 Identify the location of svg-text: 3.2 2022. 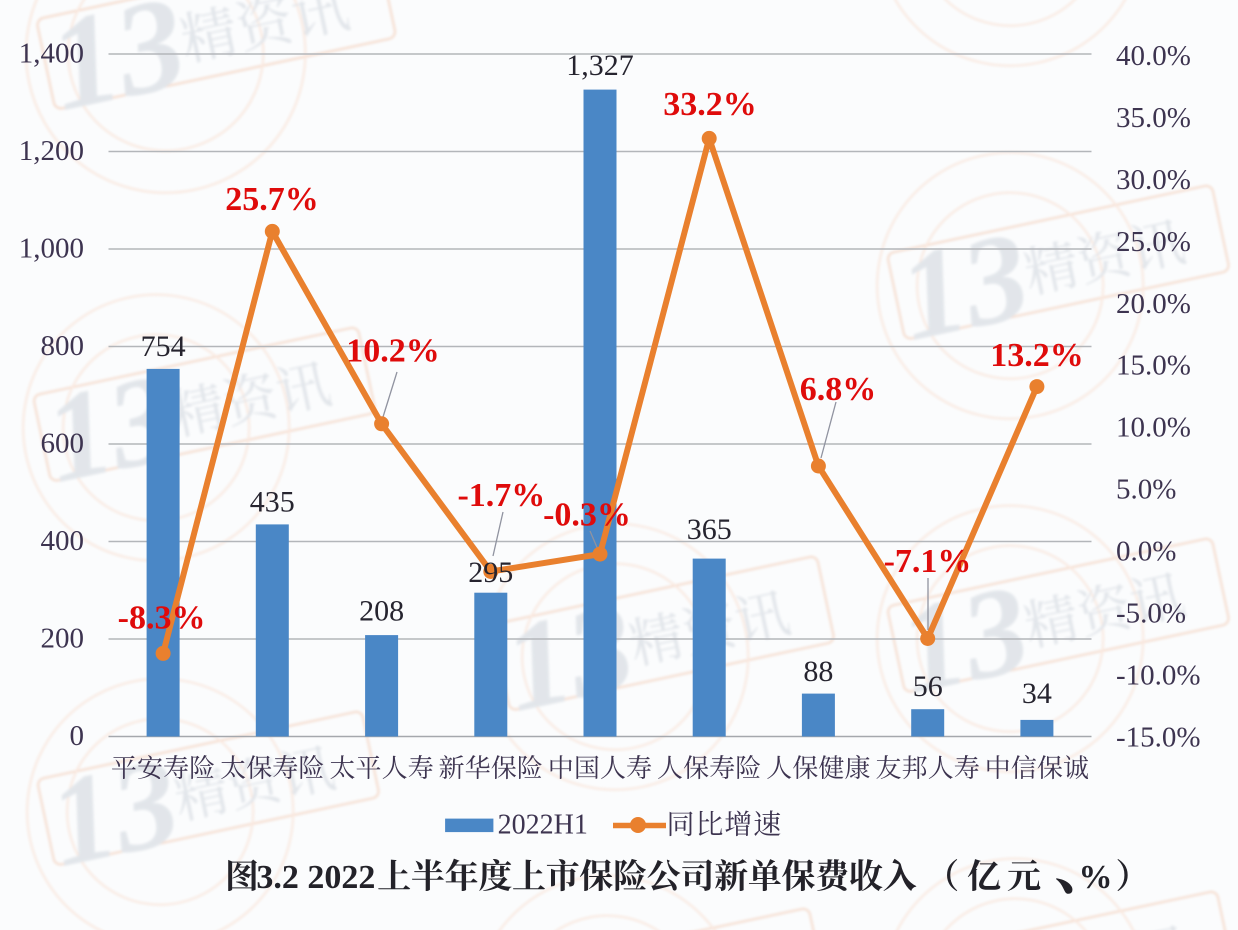
(315, 877).